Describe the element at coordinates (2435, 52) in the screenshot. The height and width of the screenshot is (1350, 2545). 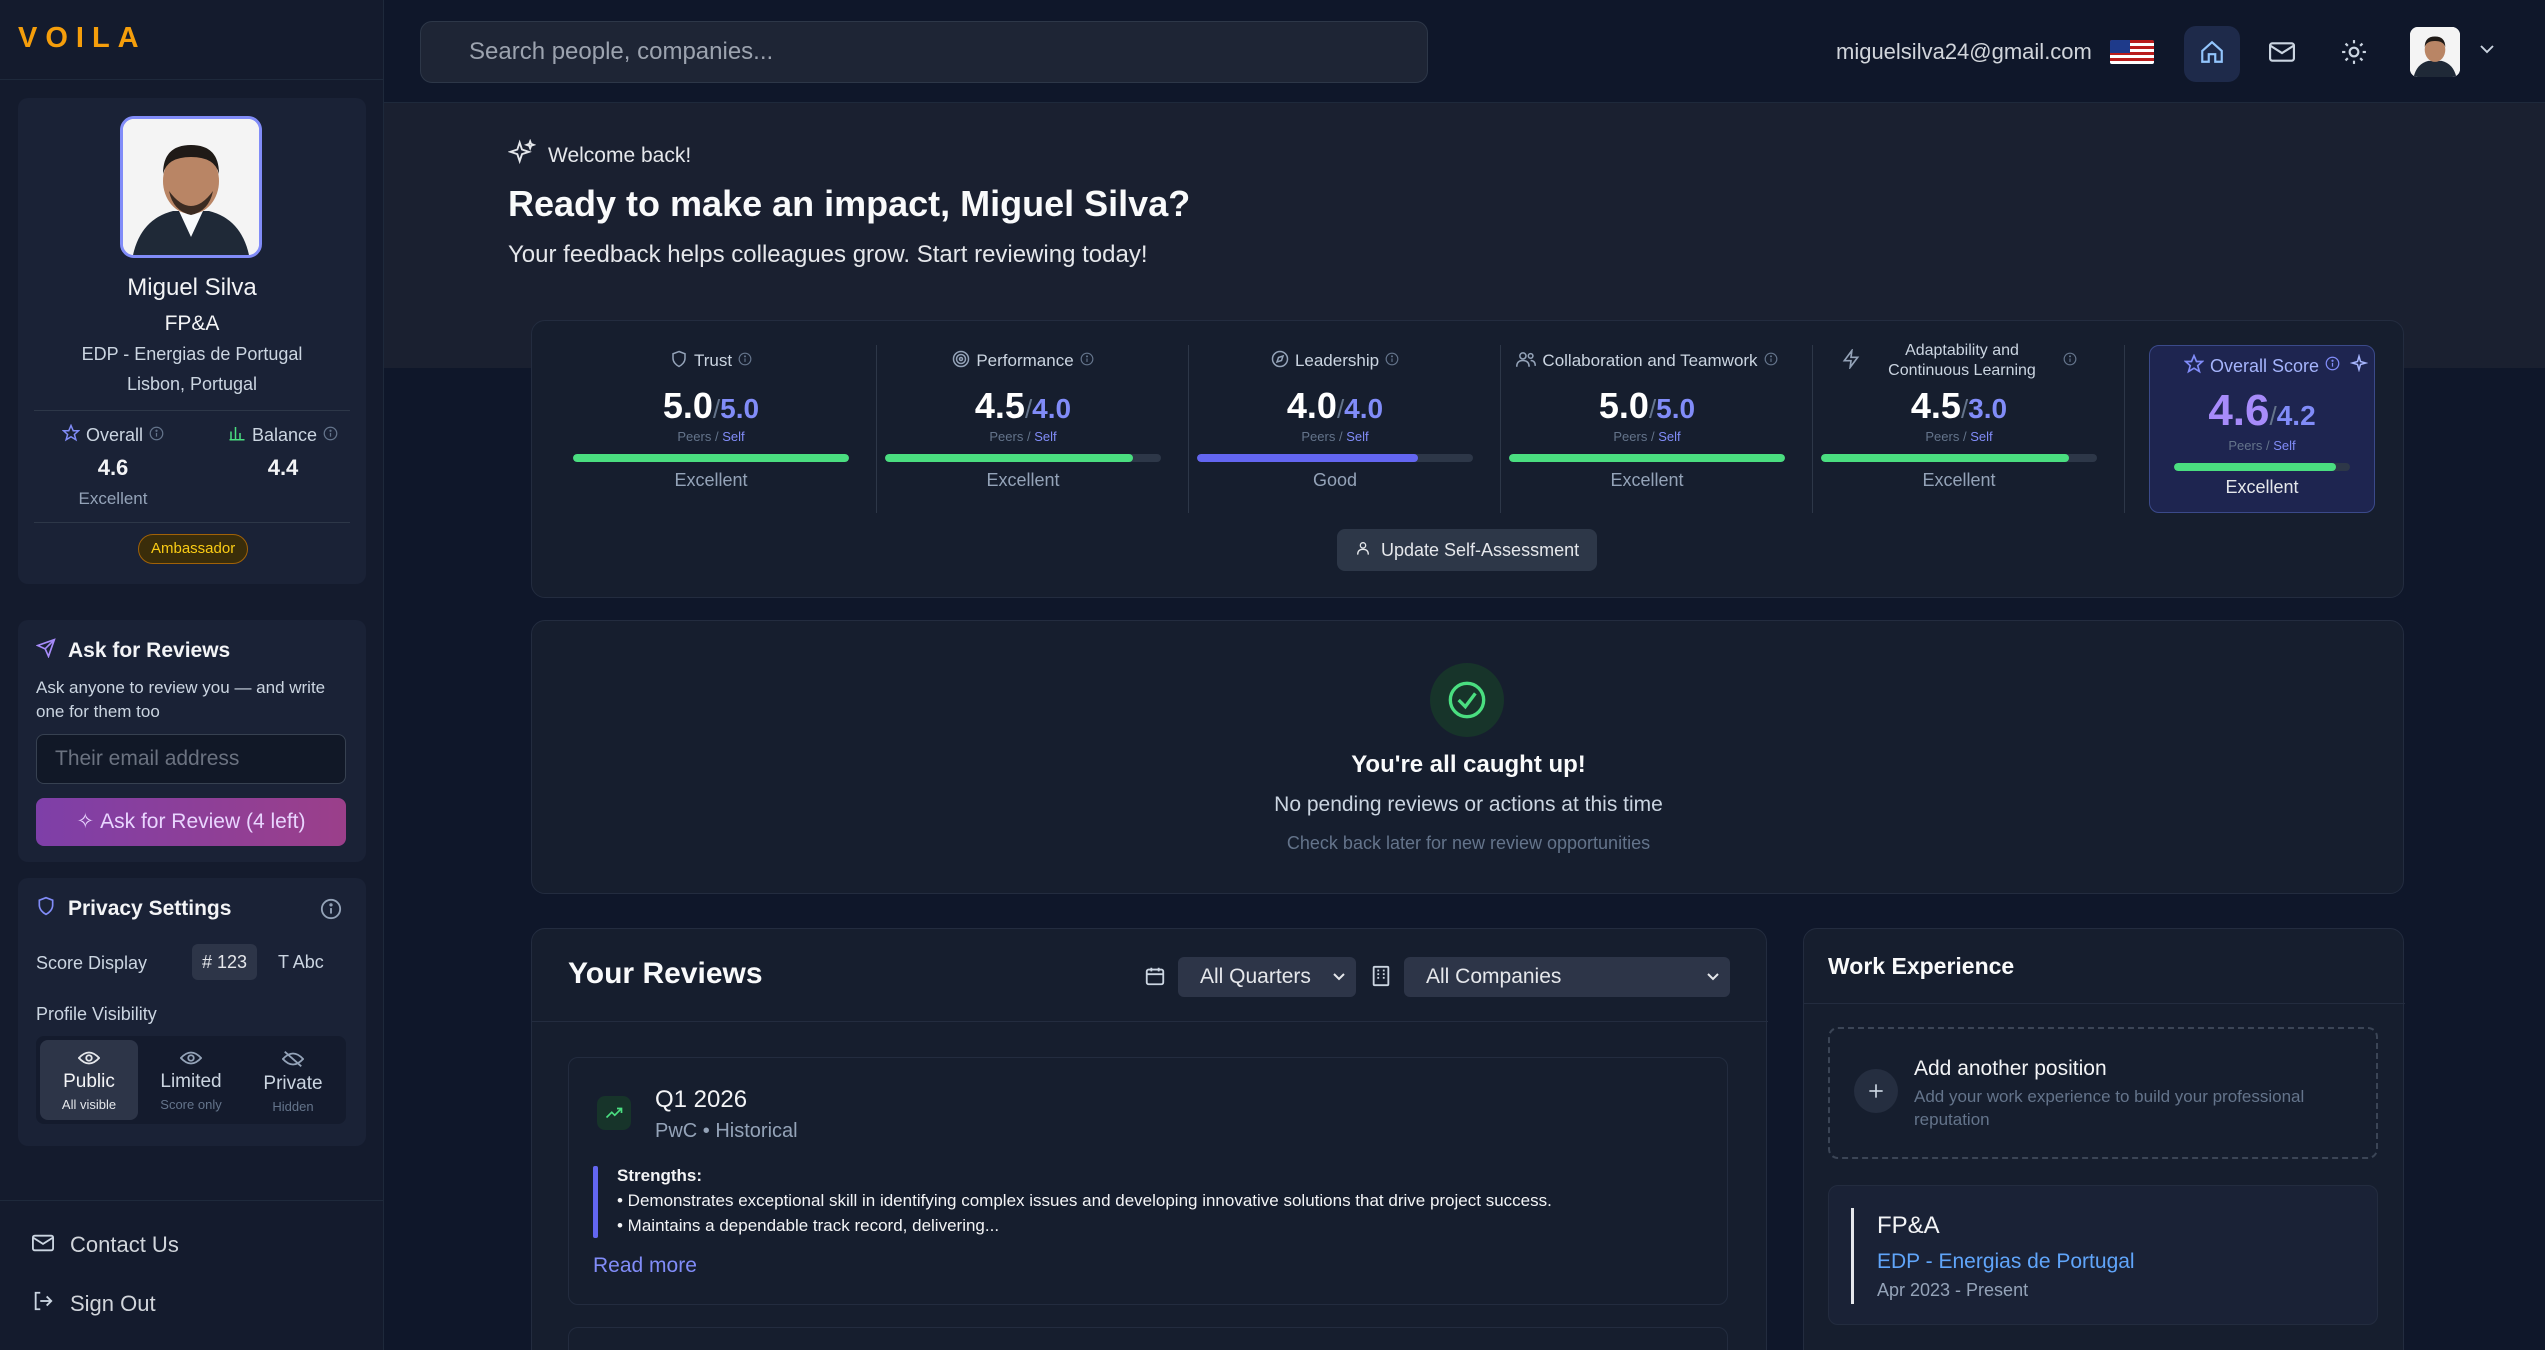
I see `user-avatar` at that location.